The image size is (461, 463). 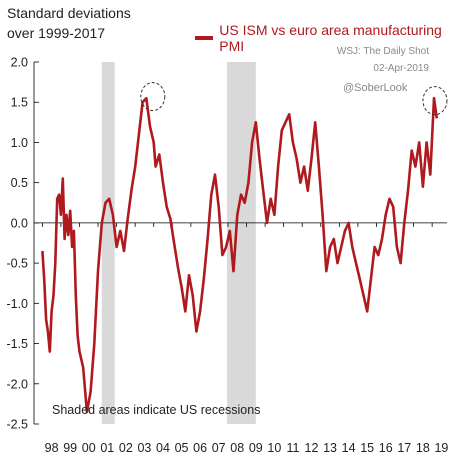 What do you see at coordinates (294, 99) in the screenshot?
I see `highlight-circles` at bounding box center [294, 99].